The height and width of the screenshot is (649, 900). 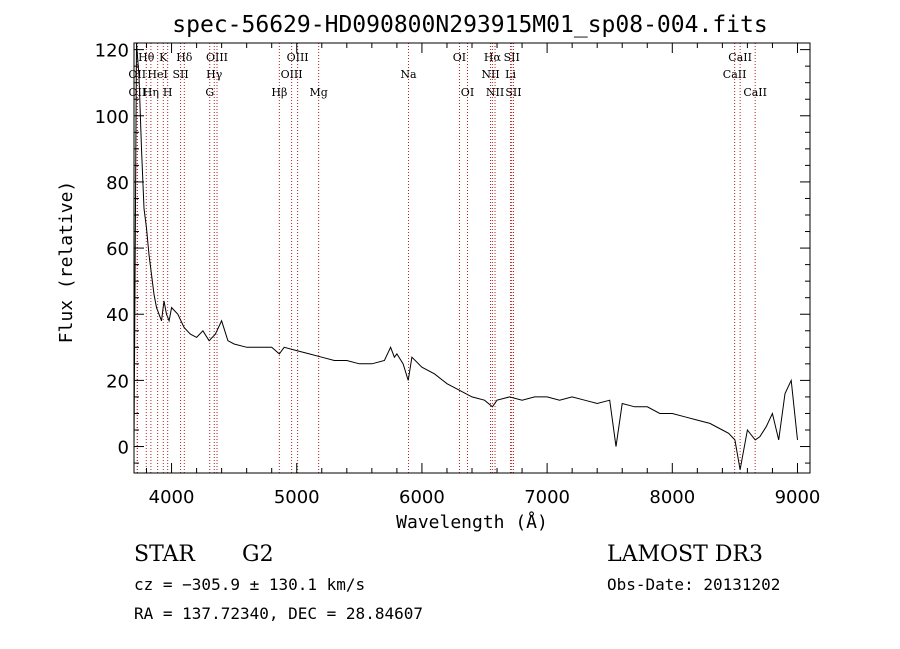 I want to click on x-tick-label-3: 7000, so click(x=547, y=497).